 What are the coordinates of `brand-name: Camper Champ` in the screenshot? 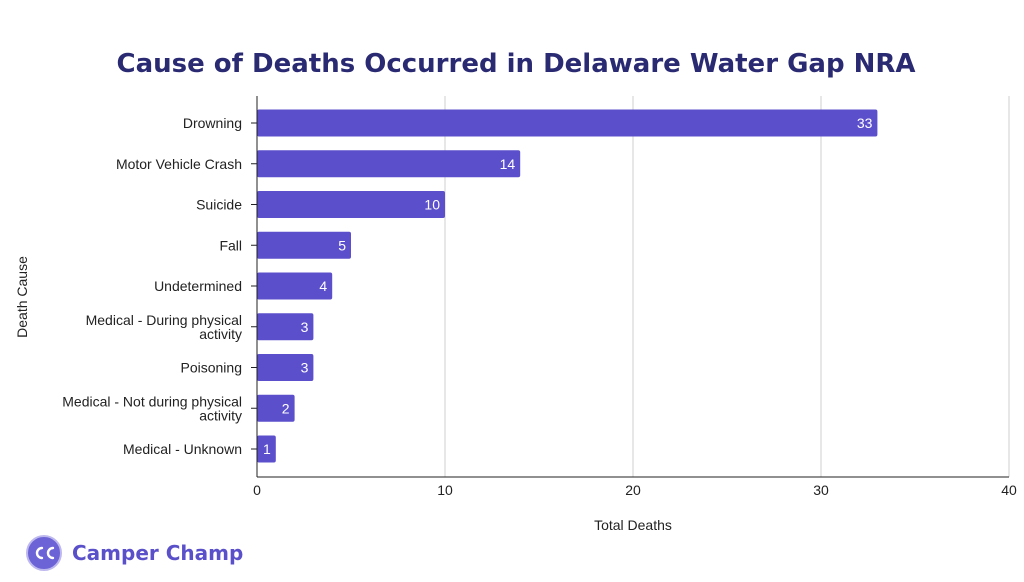 It's located at (158, 553).